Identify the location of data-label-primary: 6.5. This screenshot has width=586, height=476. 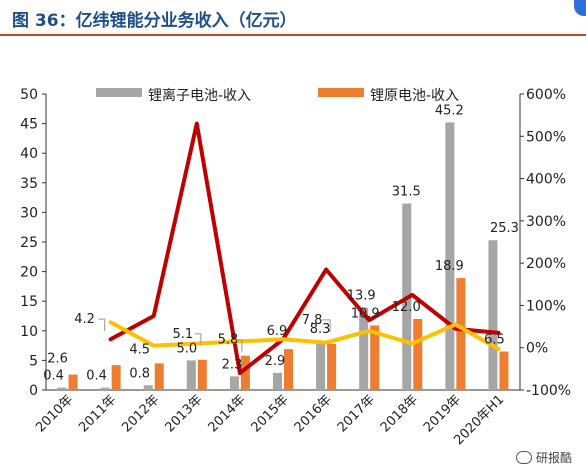
(494, 340).